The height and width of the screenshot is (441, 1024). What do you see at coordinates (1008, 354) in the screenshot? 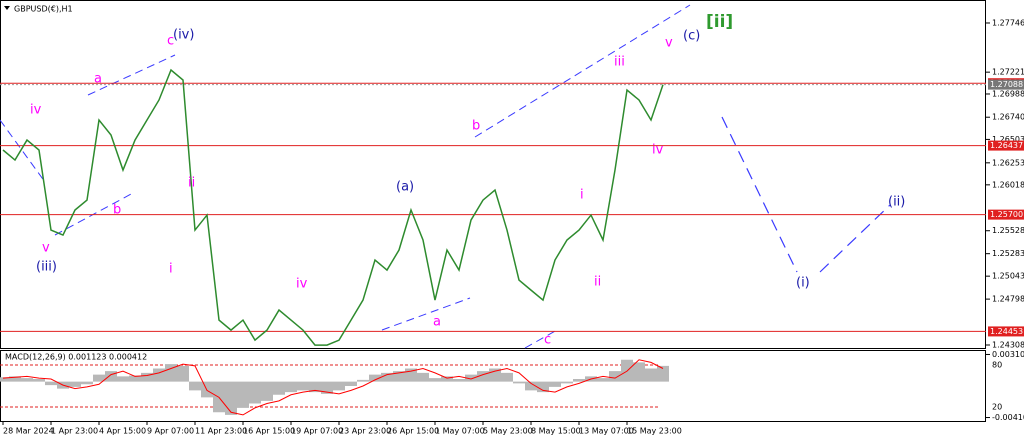
I see `y-tick-label: 0.003104` at bounding box center [1008, 354].